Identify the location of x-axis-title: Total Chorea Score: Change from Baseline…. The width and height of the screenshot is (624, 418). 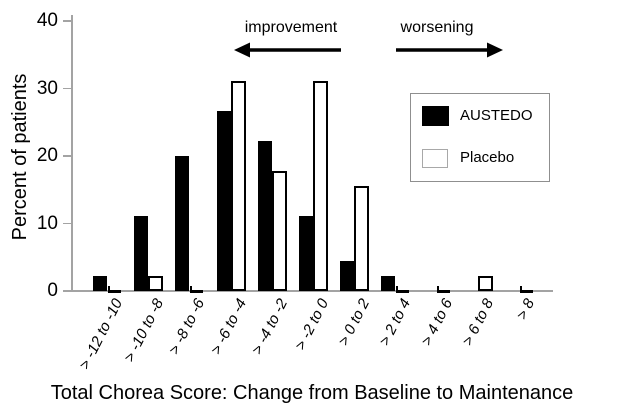
(312, 393).